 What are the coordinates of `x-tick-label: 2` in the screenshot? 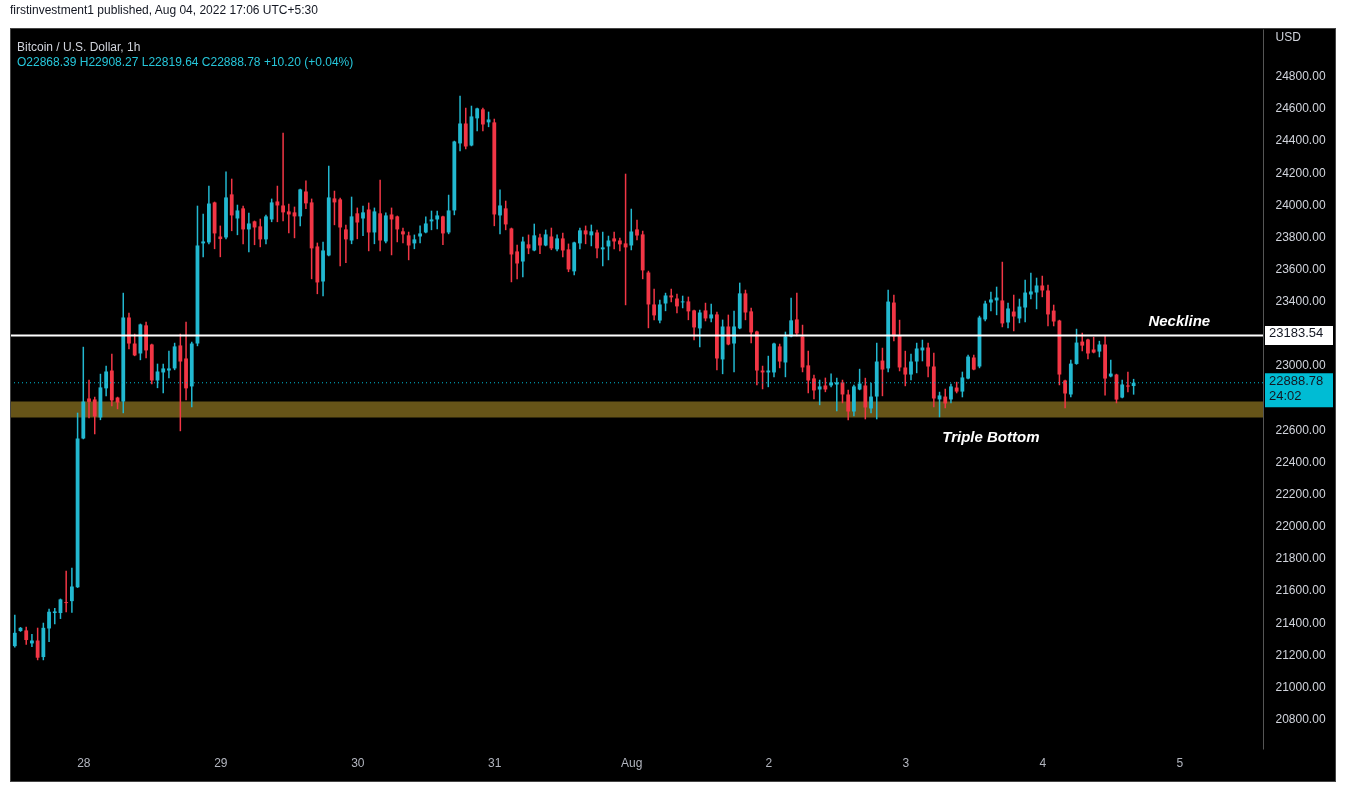 It's located at (769, 762).